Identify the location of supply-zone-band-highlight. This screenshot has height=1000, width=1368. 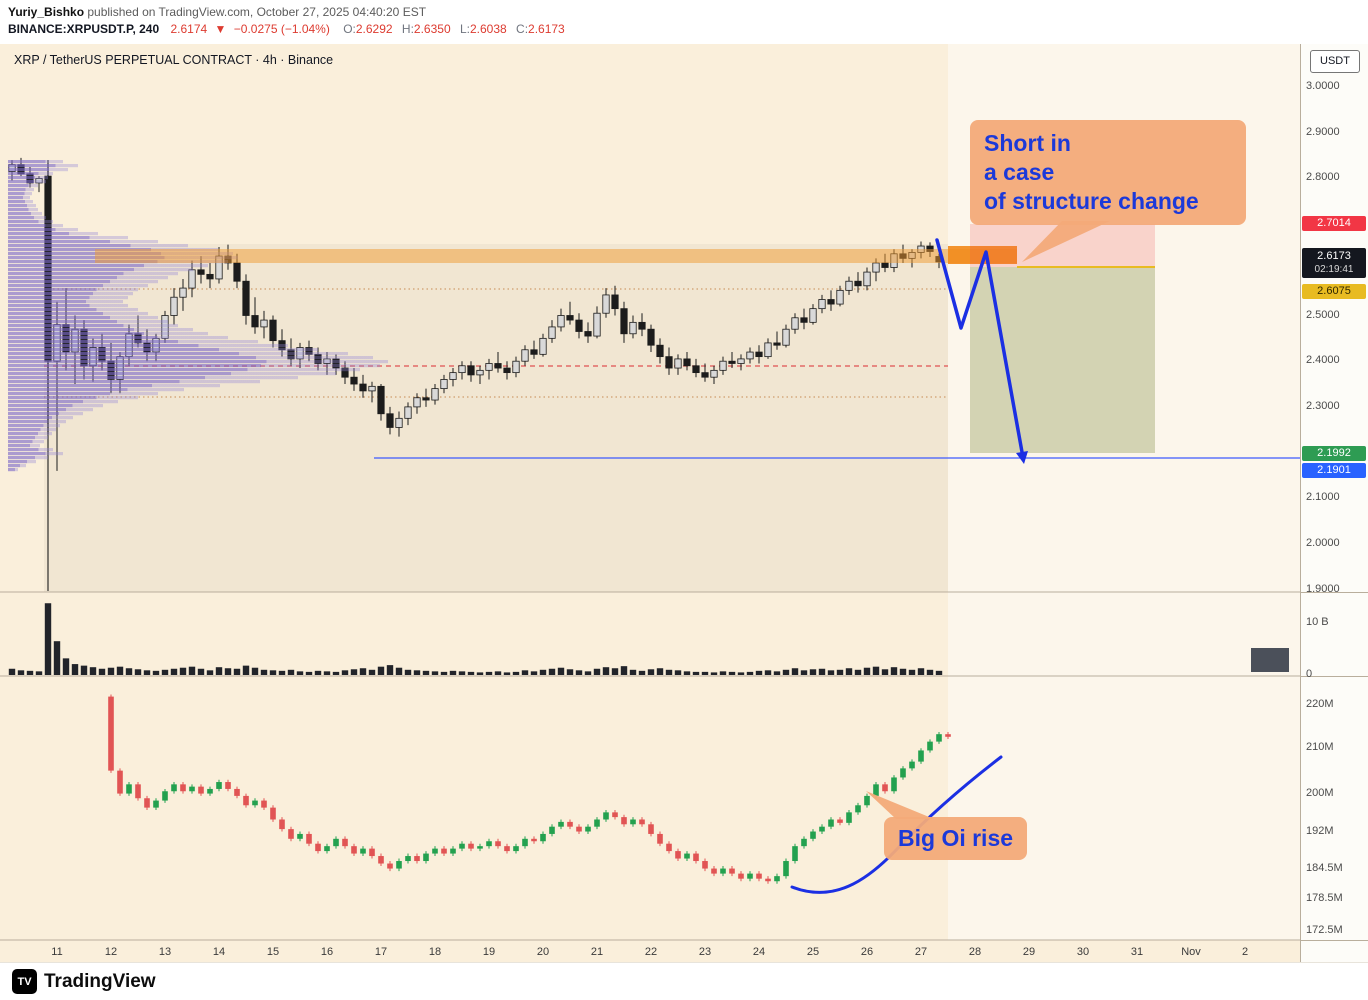
(982, 255).